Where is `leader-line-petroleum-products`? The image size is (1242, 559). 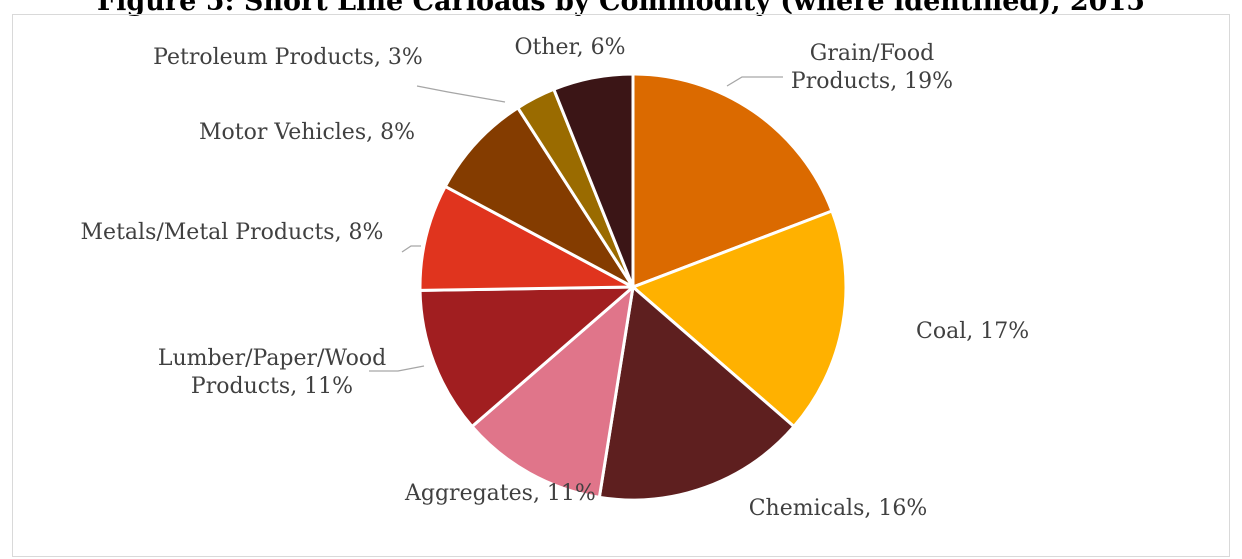 leader-line-petroleum-products is located at coordinates (461, 94).